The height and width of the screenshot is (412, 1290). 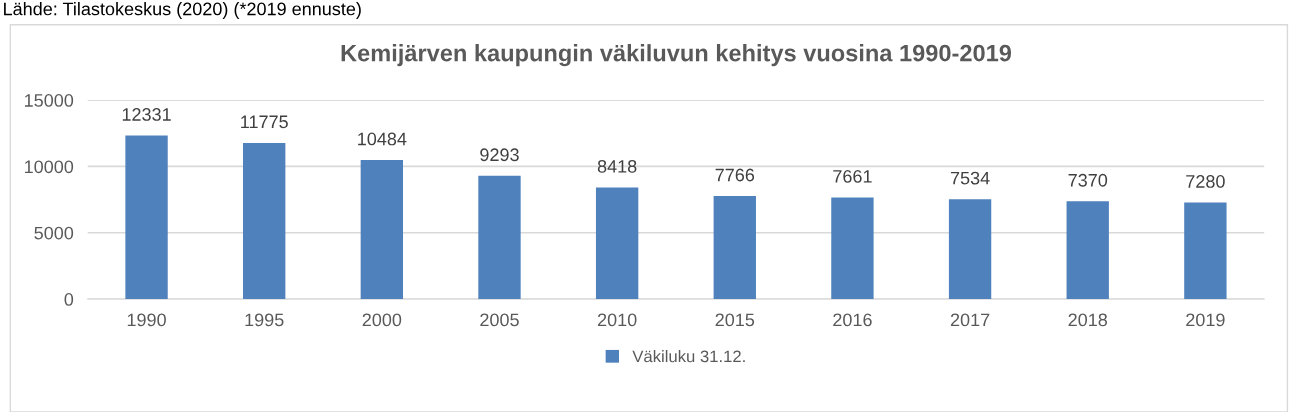 I want to click on x-tick-label: 2015, so click(x=735, y=320).